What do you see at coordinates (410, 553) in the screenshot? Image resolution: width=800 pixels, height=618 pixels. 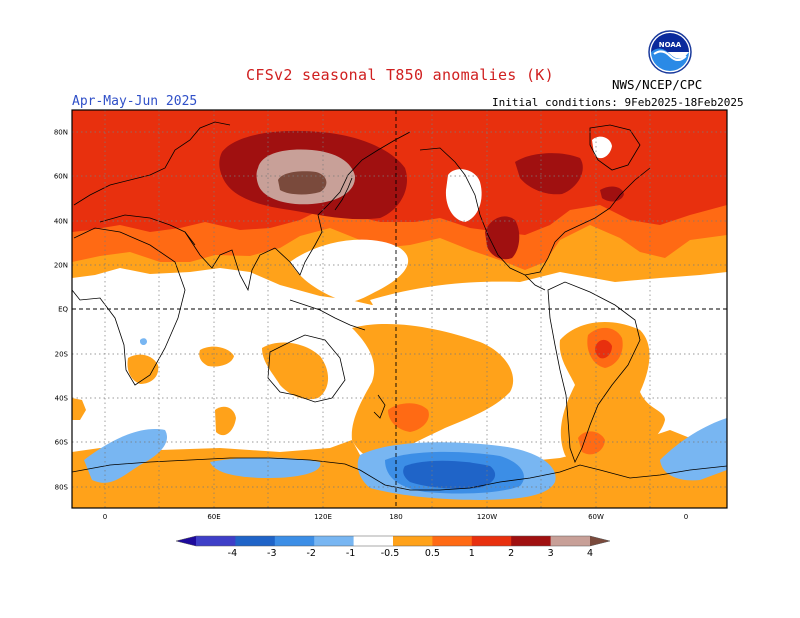 I see `legend-ticks: -4 -3 -2 -1 -0.5 0.5 1 2 3 4` at bounding box center [410, 553].